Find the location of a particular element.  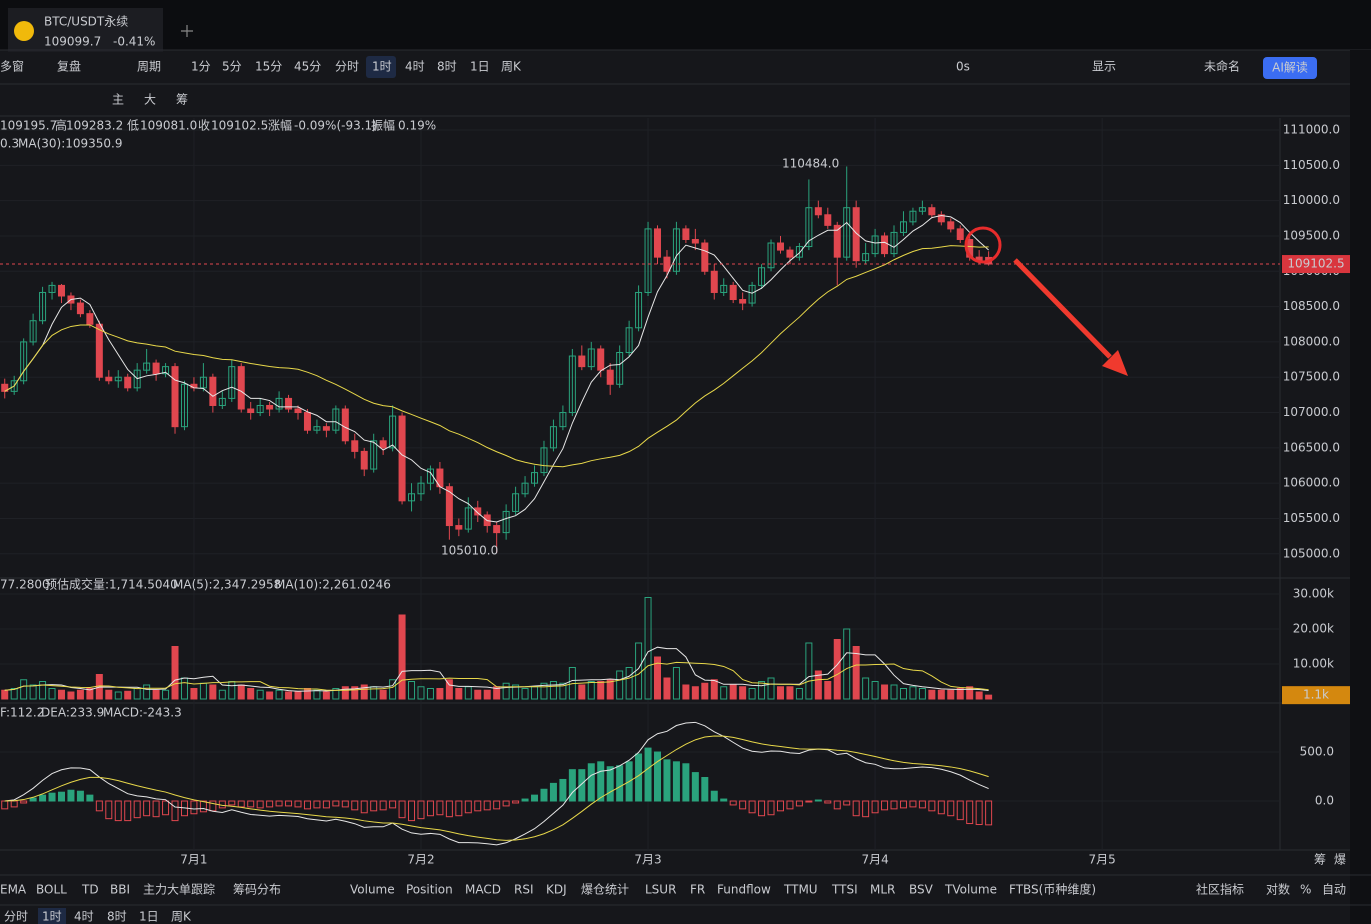

bottom-interval: 8时 is located at coordinates (117, 917).